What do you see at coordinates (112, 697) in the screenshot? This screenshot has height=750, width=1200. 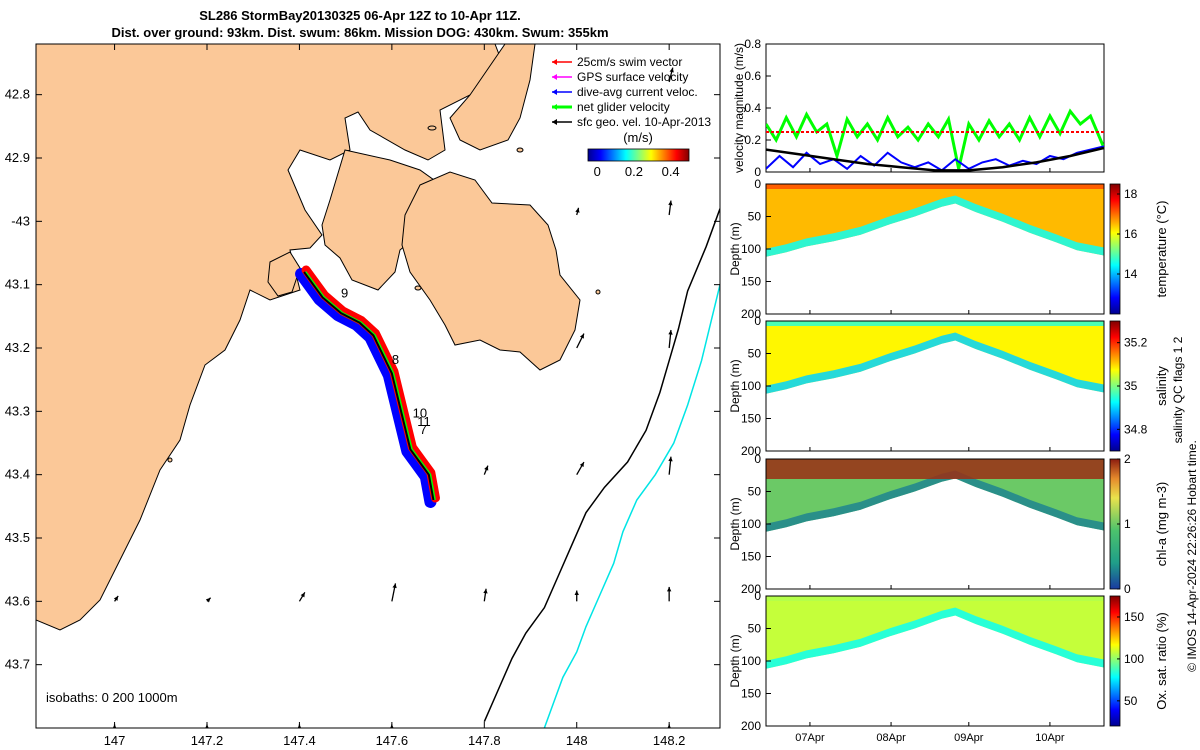 I see `isobath-legend: isobaths: 0 200 1000m` at bounding box center [112, 697].